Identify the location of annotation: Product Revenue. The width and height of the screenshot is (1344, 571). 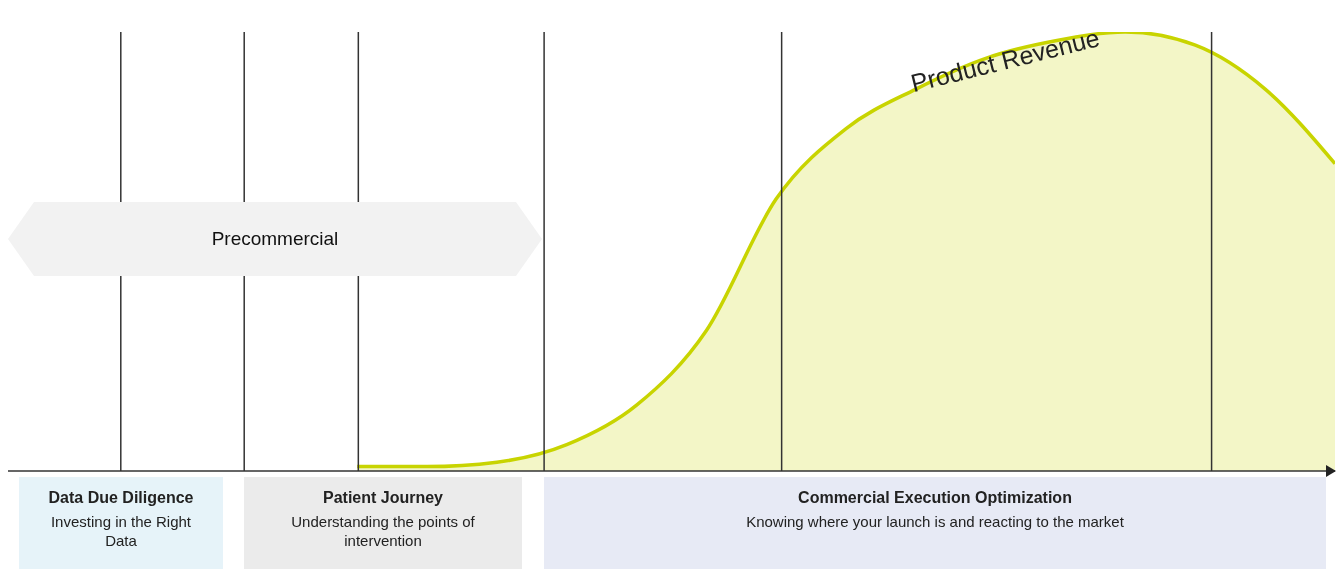
(1005, 61).